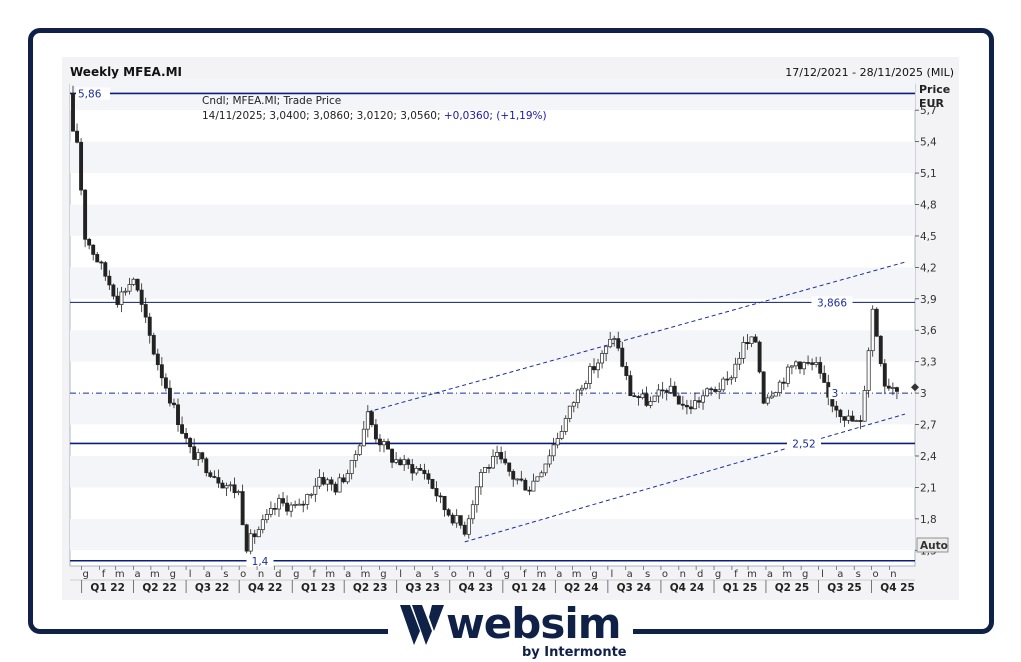  What do you see at coordinates (822, 574) in the screenshot?
I see `x-month-label: l` at bounding box center [822, 574].